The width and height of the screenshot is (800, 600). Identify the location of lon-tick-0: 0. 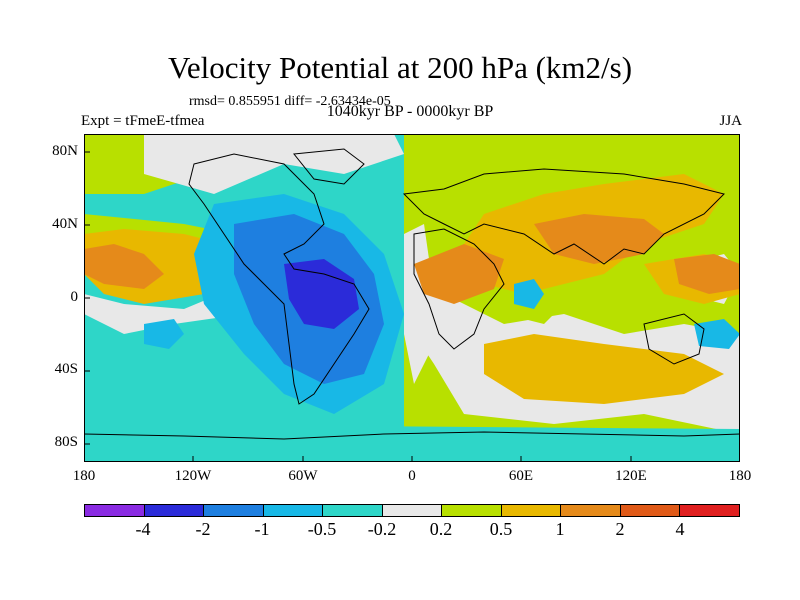
(412, 476).